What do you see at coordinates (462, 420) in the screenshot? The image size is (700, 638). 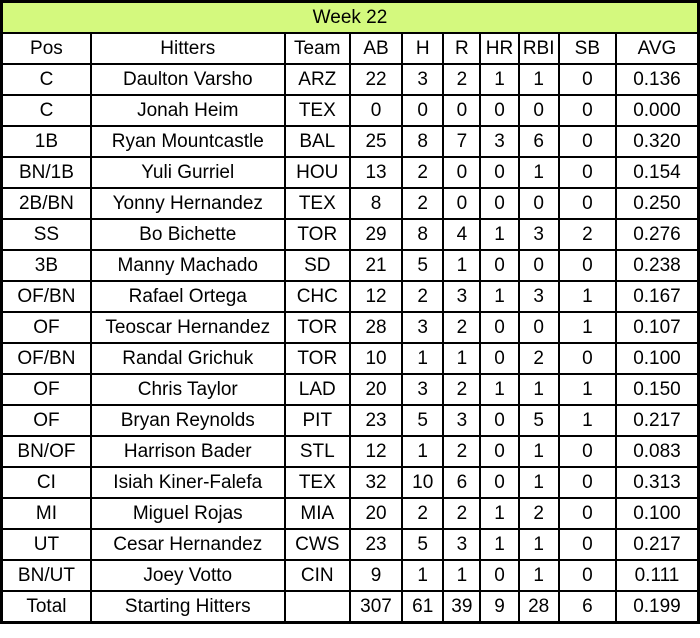 I see `cell-r: 3` at bounding box center [462, 420].